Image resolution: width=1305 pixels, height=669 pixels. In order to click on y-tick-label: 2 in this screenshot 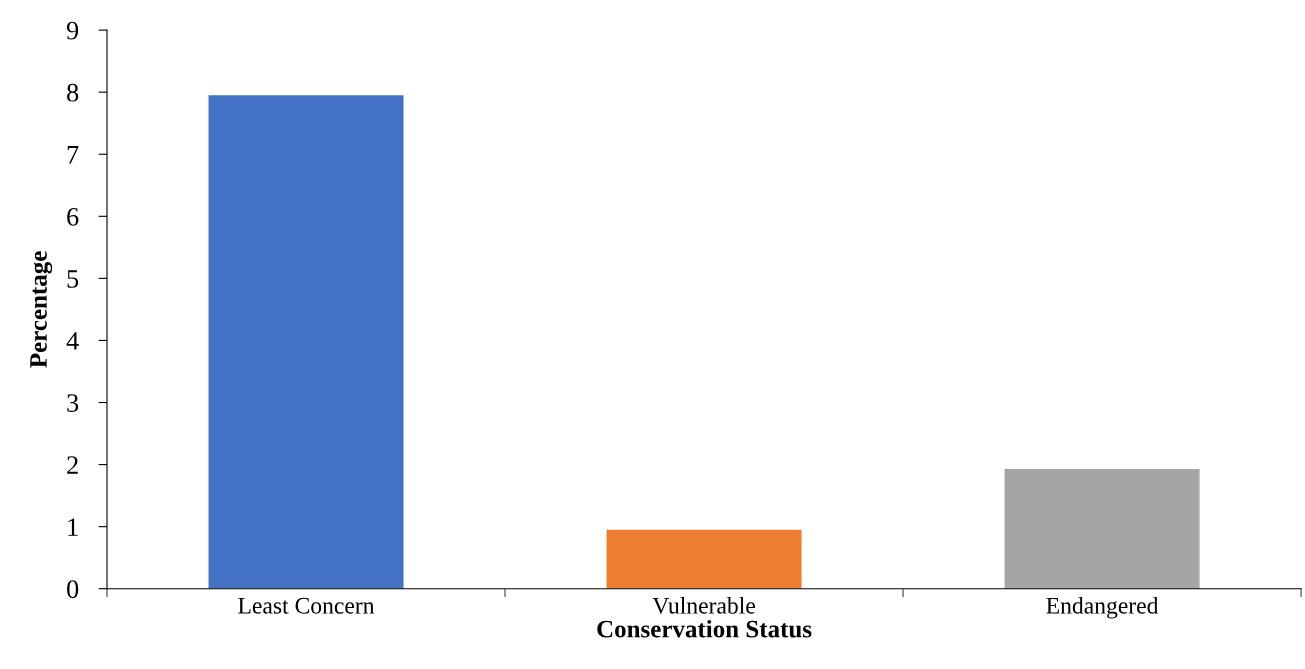, I will do `click(72, 465)`.